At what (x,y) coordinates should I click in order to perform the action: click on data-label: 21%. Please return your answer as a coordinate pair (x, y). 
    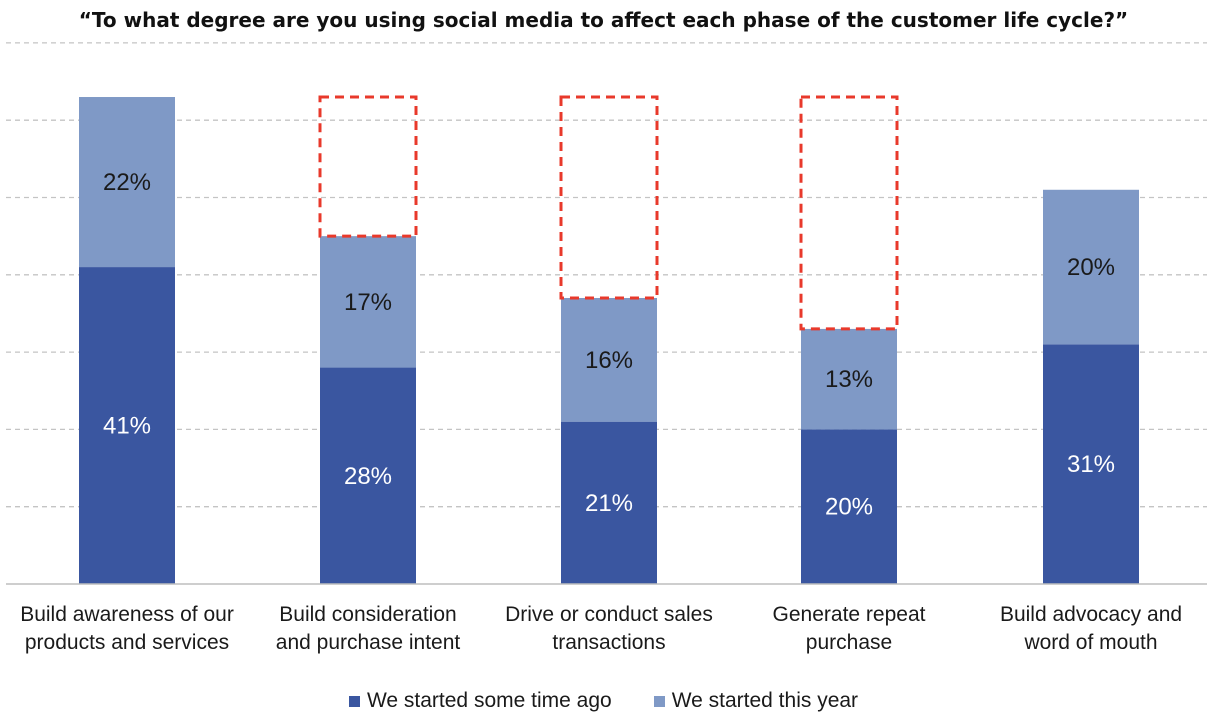
    Looking at the image, I should click on (609, 503).